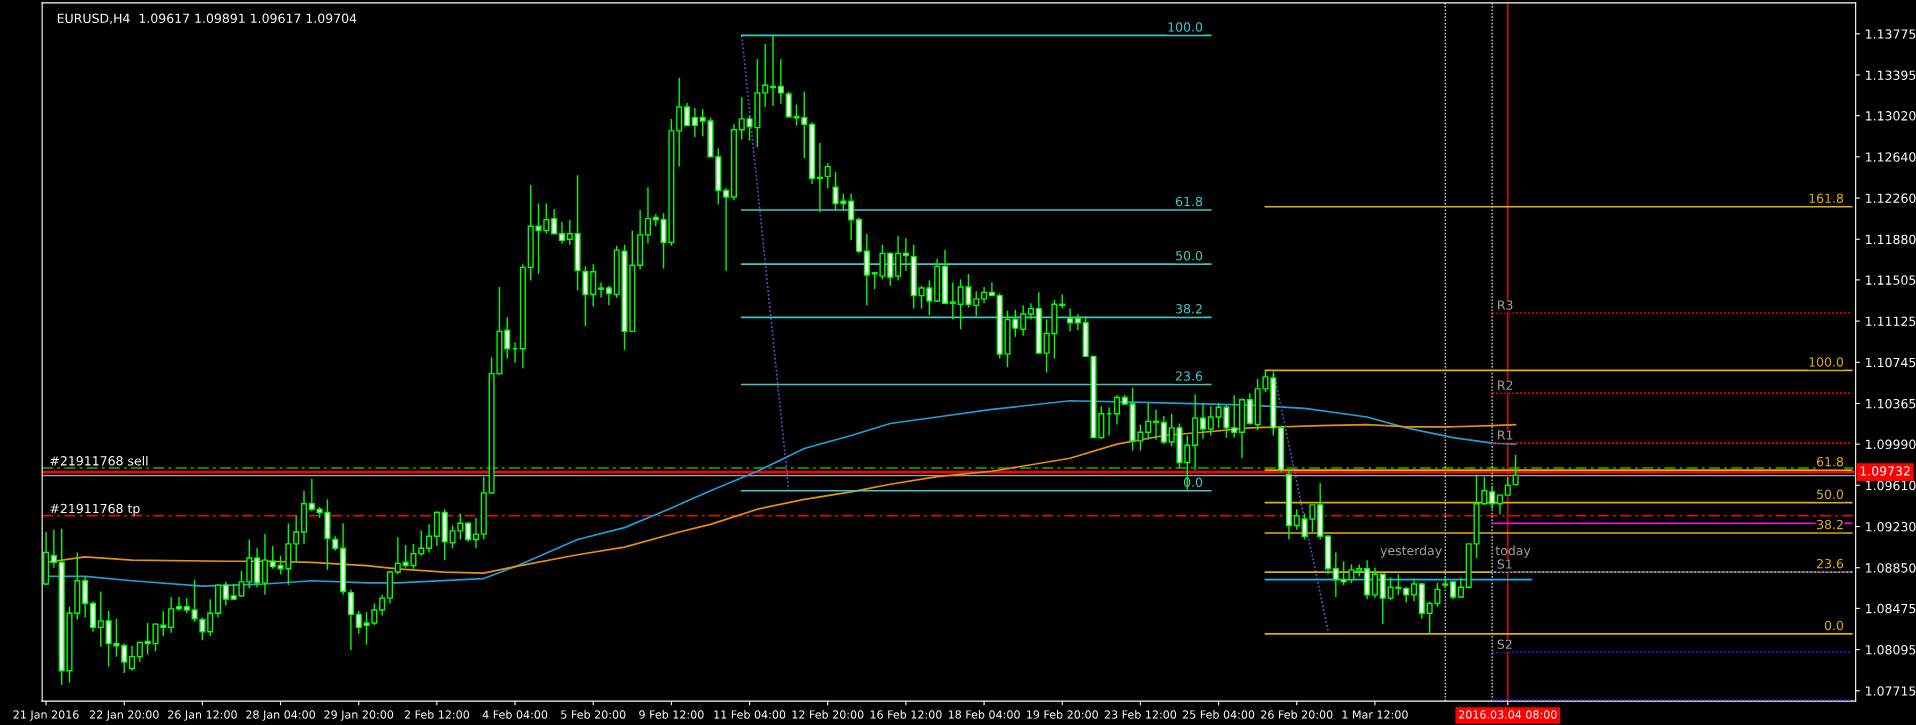 The image size is (1916, 725). I want to click on y-tick-label: 1.09610, so click(1891, 485).